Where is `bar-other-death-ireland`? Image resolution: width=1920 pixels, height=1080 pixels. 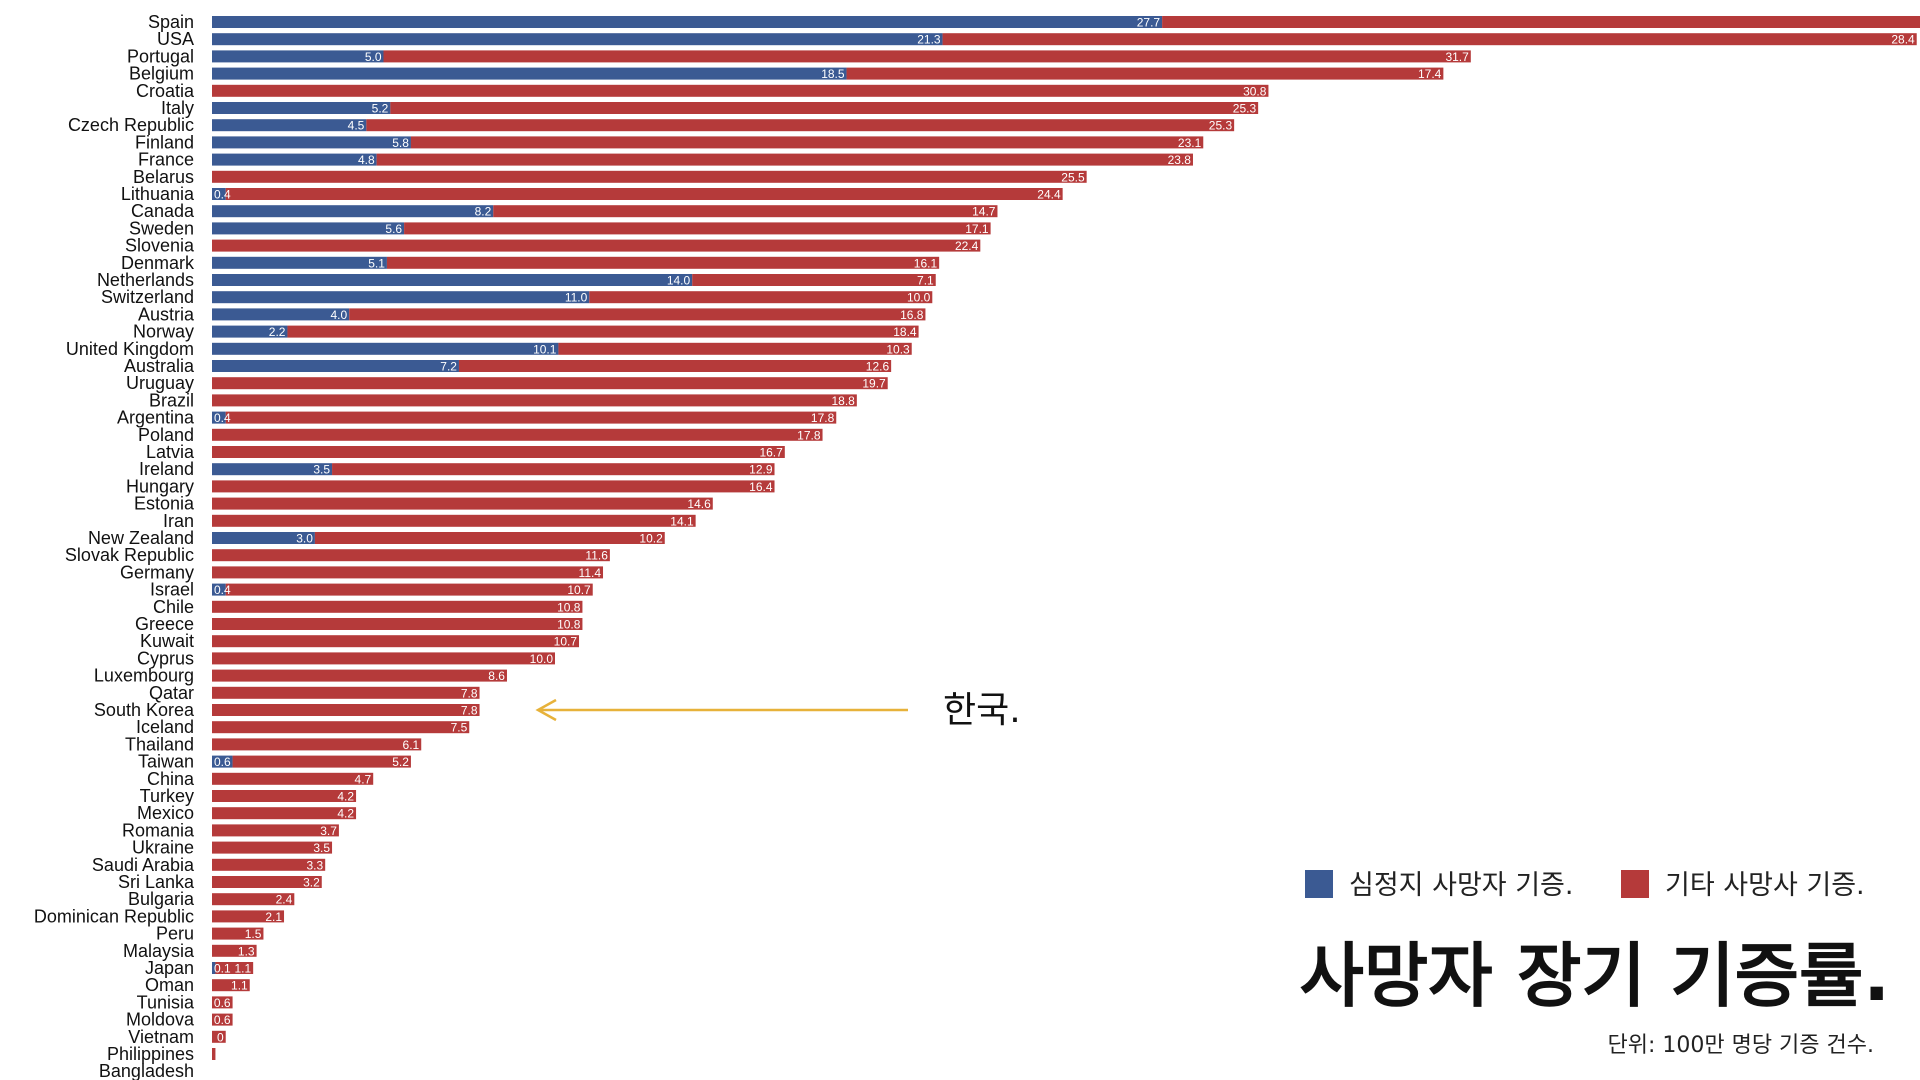 bar-other-death-ireland is located at coordinates (553, 469).